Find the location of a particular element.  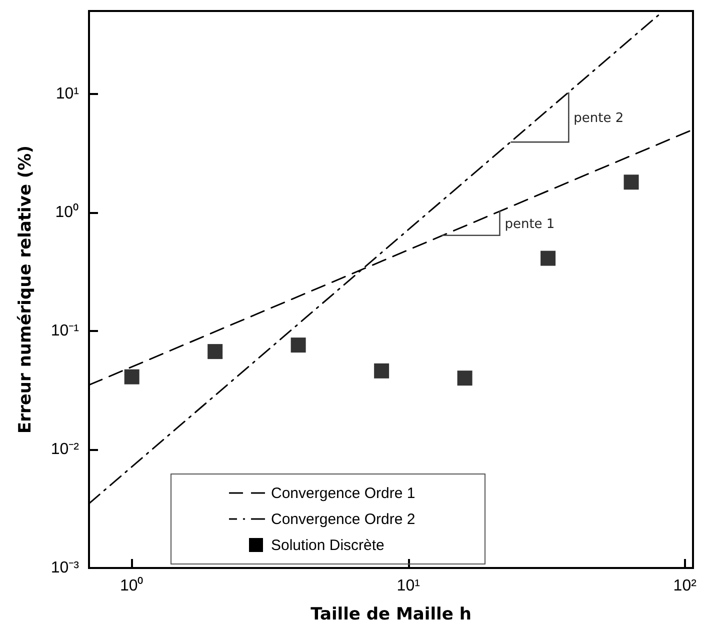

y-tick-label: 10⁻² is located at coordinates (65, 449).